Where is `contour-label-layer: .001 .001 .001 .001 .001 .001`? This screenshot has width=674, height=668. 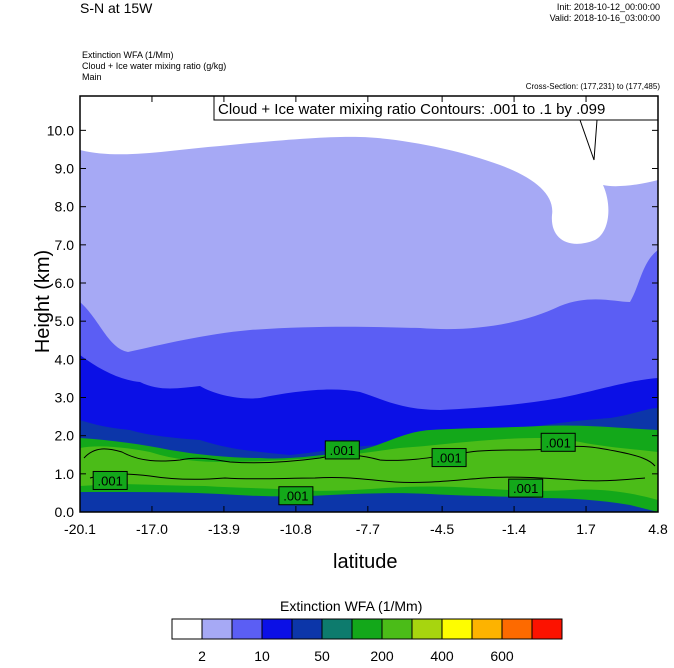
contour-label-layer: .001 .001 .001 .001 .001 .001 is located at coordinates (334, 469).